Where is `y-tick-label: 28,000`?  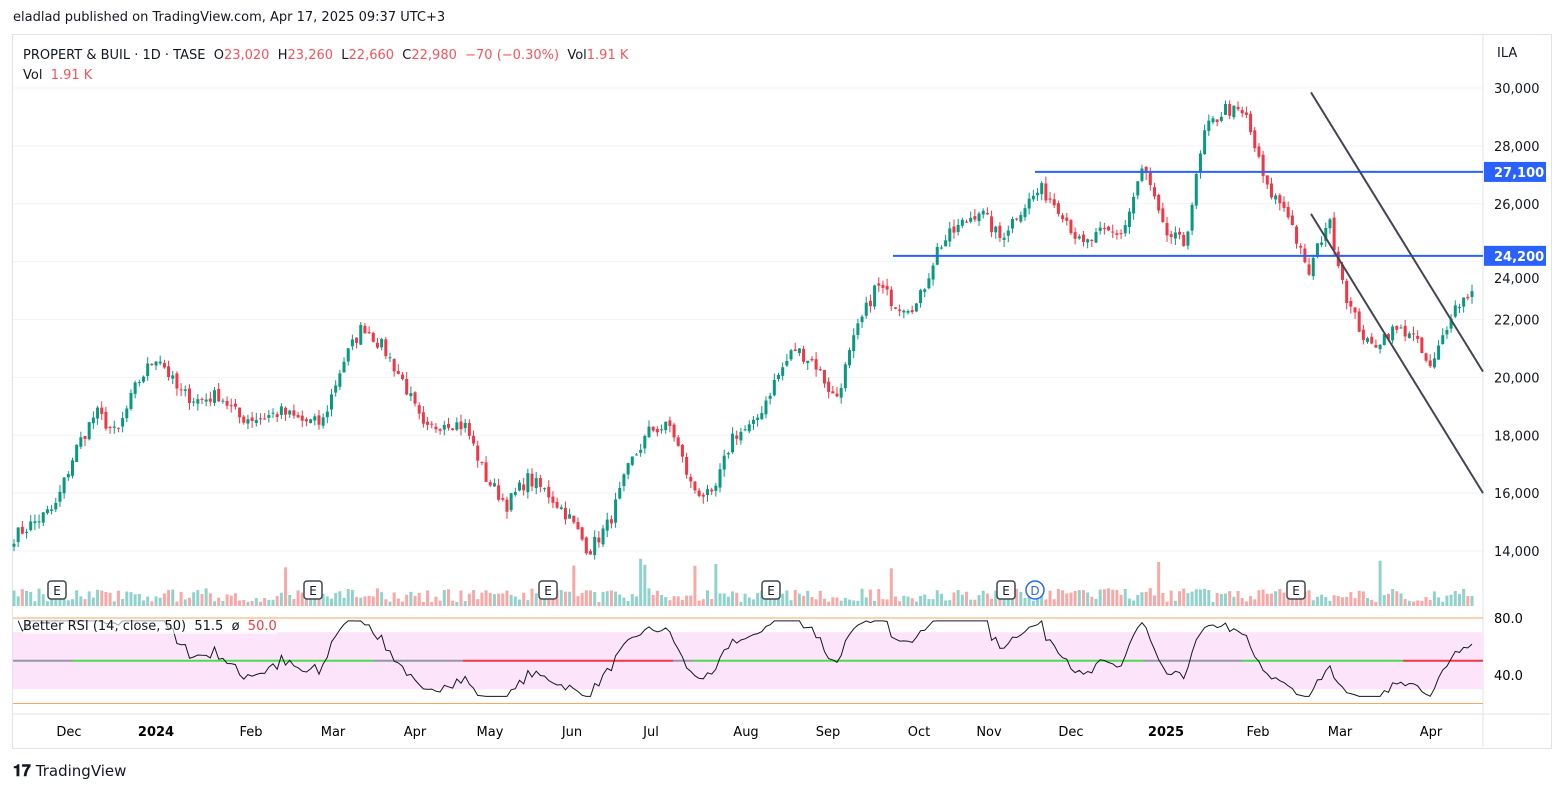
y-tick-label: 28,000 is located at coordinates (1517, 147).